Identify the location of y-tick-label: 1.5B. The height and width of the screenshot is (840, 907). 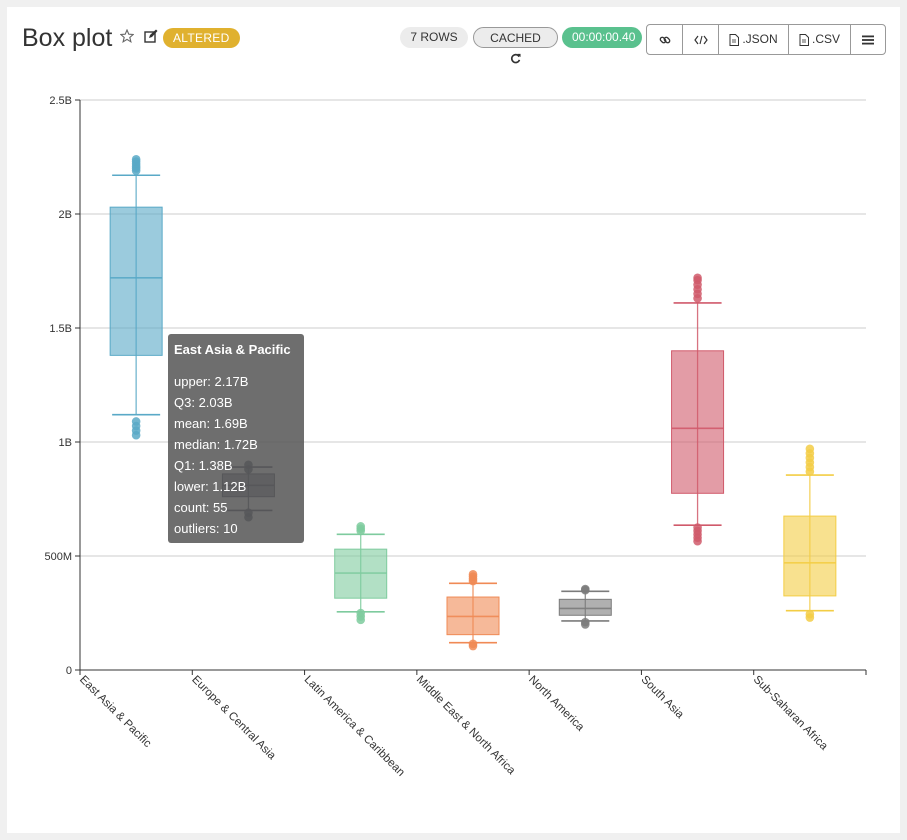
(60, 329).